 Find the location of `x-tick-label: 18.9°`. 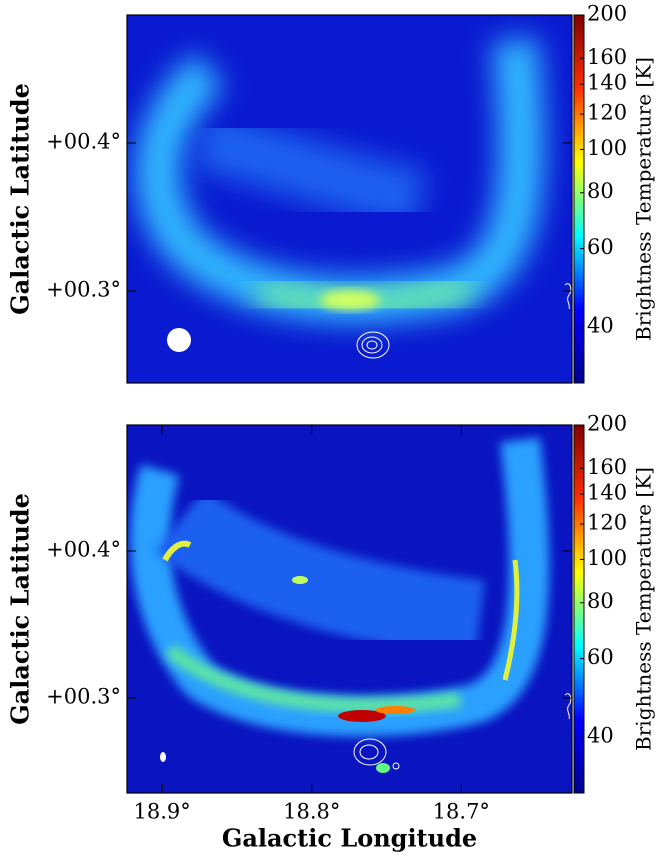

x-tick-label: 18.9° is located at coordinates (162, 812).